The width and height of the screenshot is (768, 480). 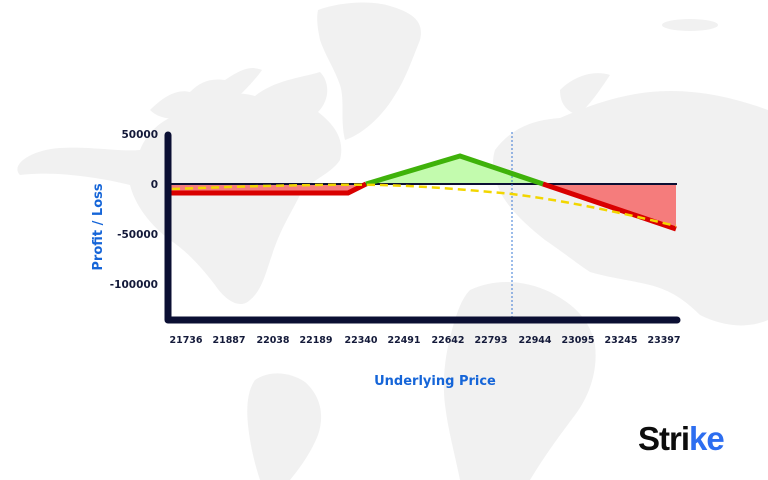 What do you see at coordinates (139, 135) in the screenshot?
I see `y-tick-label: 50000` at bounding box center [139, 135].